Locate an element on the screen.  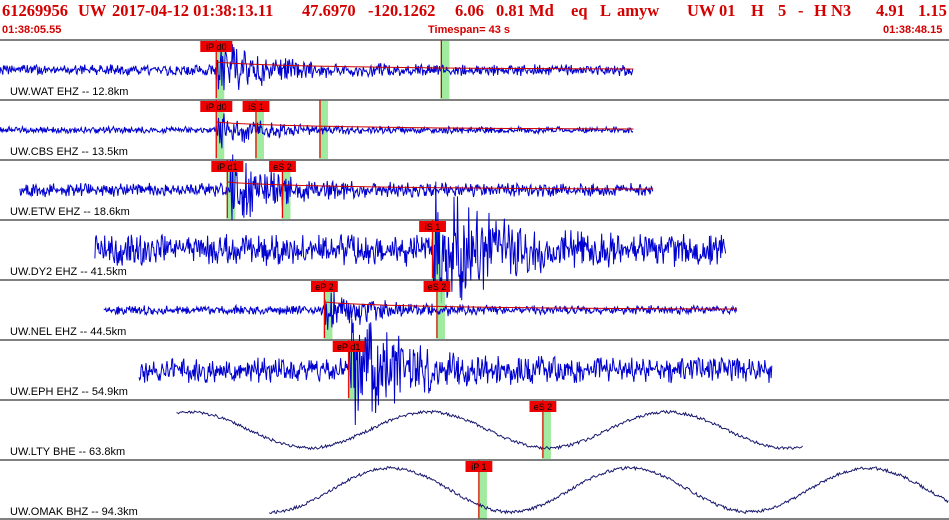
pick-label: eP 2 is located at coordinates (324, 287).